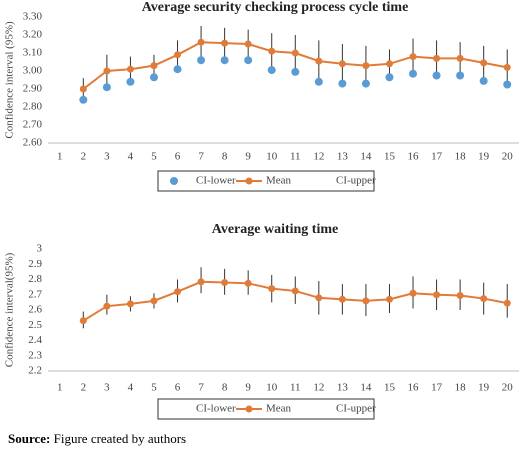  I want to click on x-tick-label: 1, so click(60, 388).